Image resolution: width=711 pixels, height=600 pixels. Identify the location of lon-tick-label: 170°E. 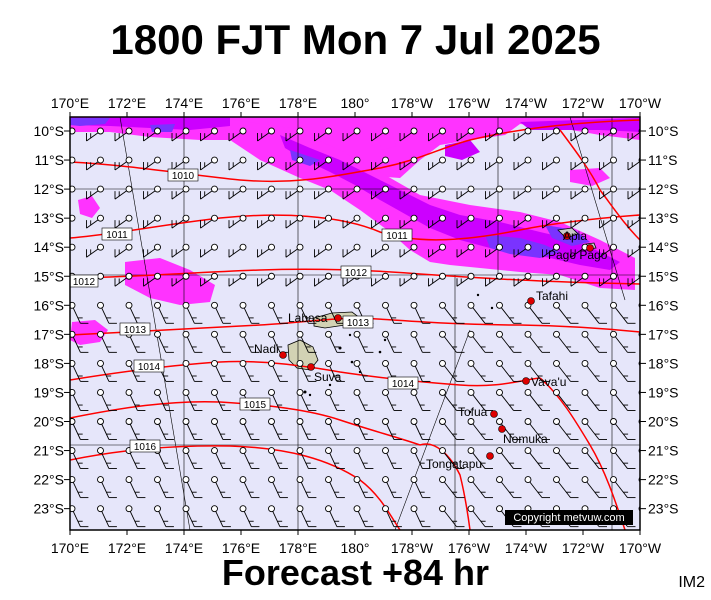
(70, 548).